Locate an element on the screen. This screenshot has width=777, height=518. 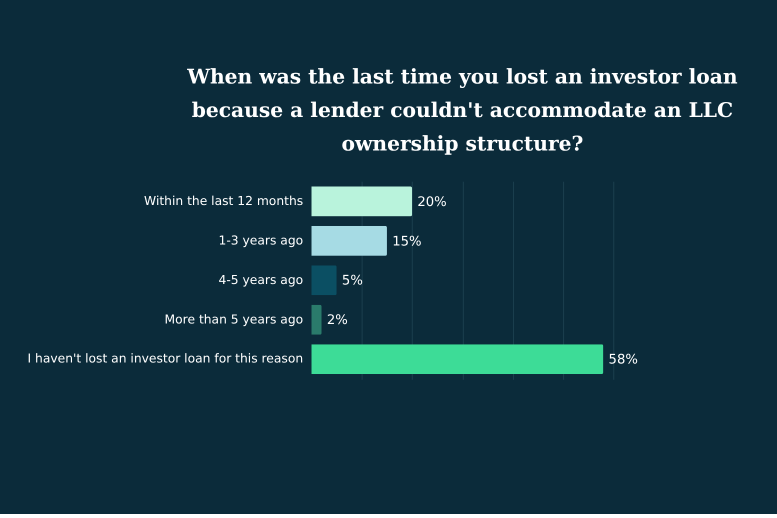
data-label: 20% is located at coordinates (432, 202).